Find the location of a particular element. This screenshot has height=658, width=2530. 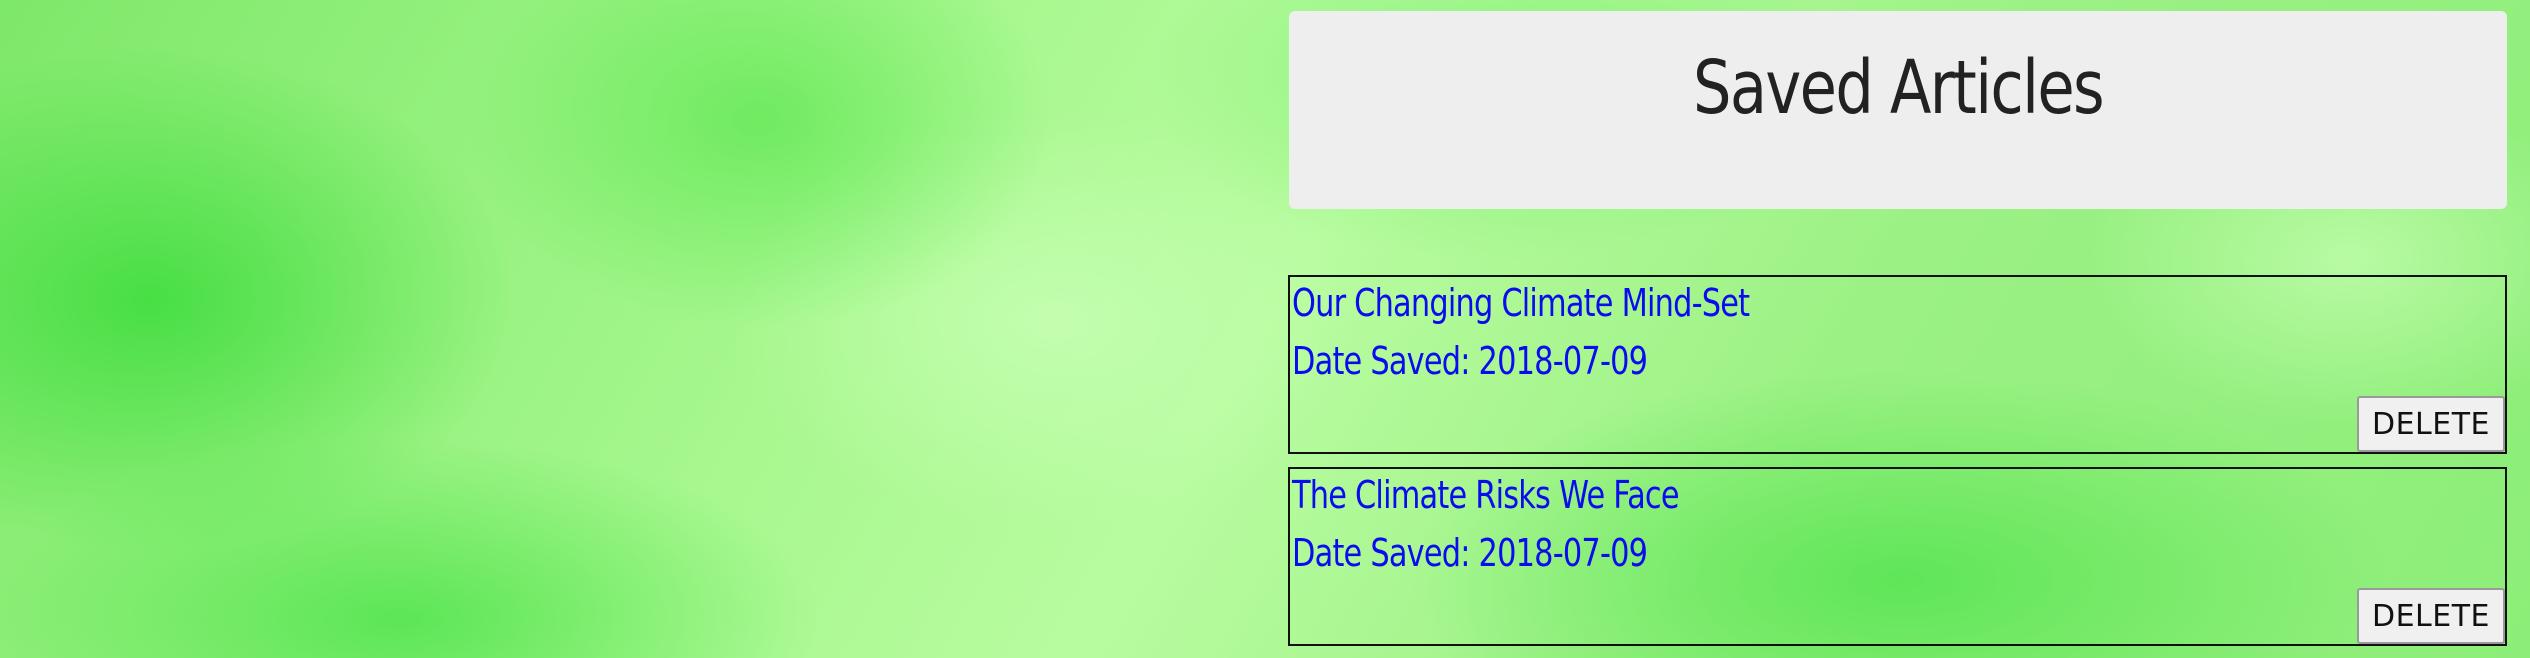

header-panel: Saved Articles is located at coordinates (1898, 110).